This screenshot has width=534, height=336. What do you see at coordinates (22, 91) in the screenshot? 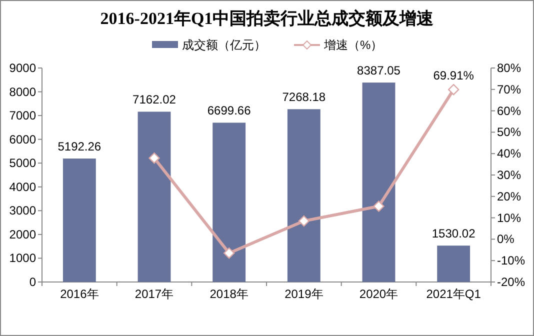
I see `y-tick-label: 8000` at bounding box center [22, 91].